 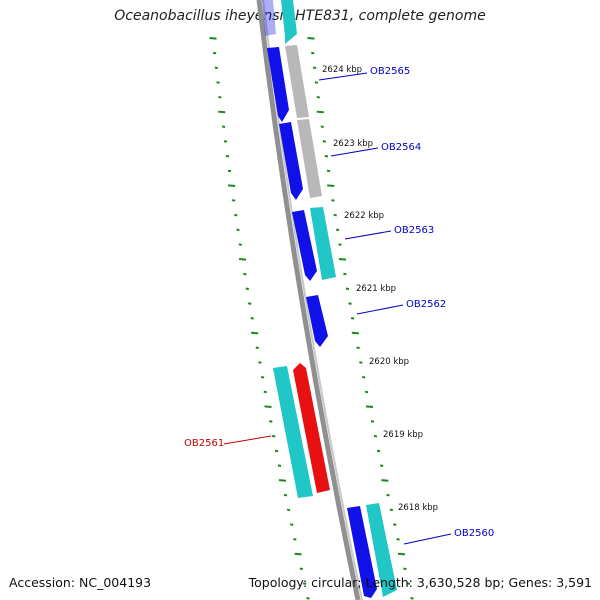 What do you see at coordinates (323, 243) in the screenshot?
I see `feature-reverse-ob2563` at bounding box center [323, 243].